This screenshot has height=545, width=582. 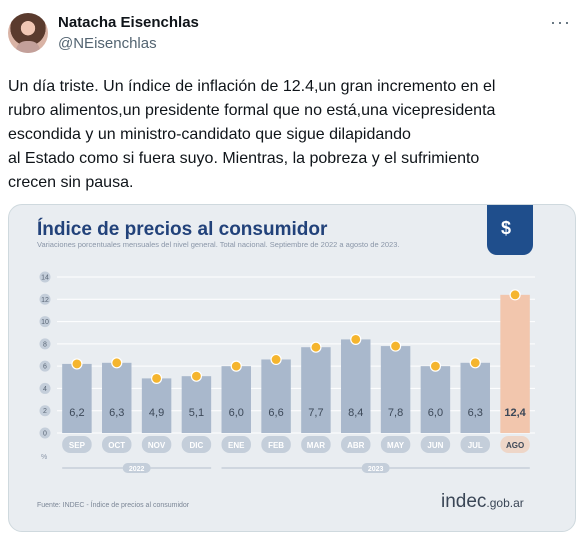 I want to click on x-tick-label: DIC, so click(x=197, y=445).